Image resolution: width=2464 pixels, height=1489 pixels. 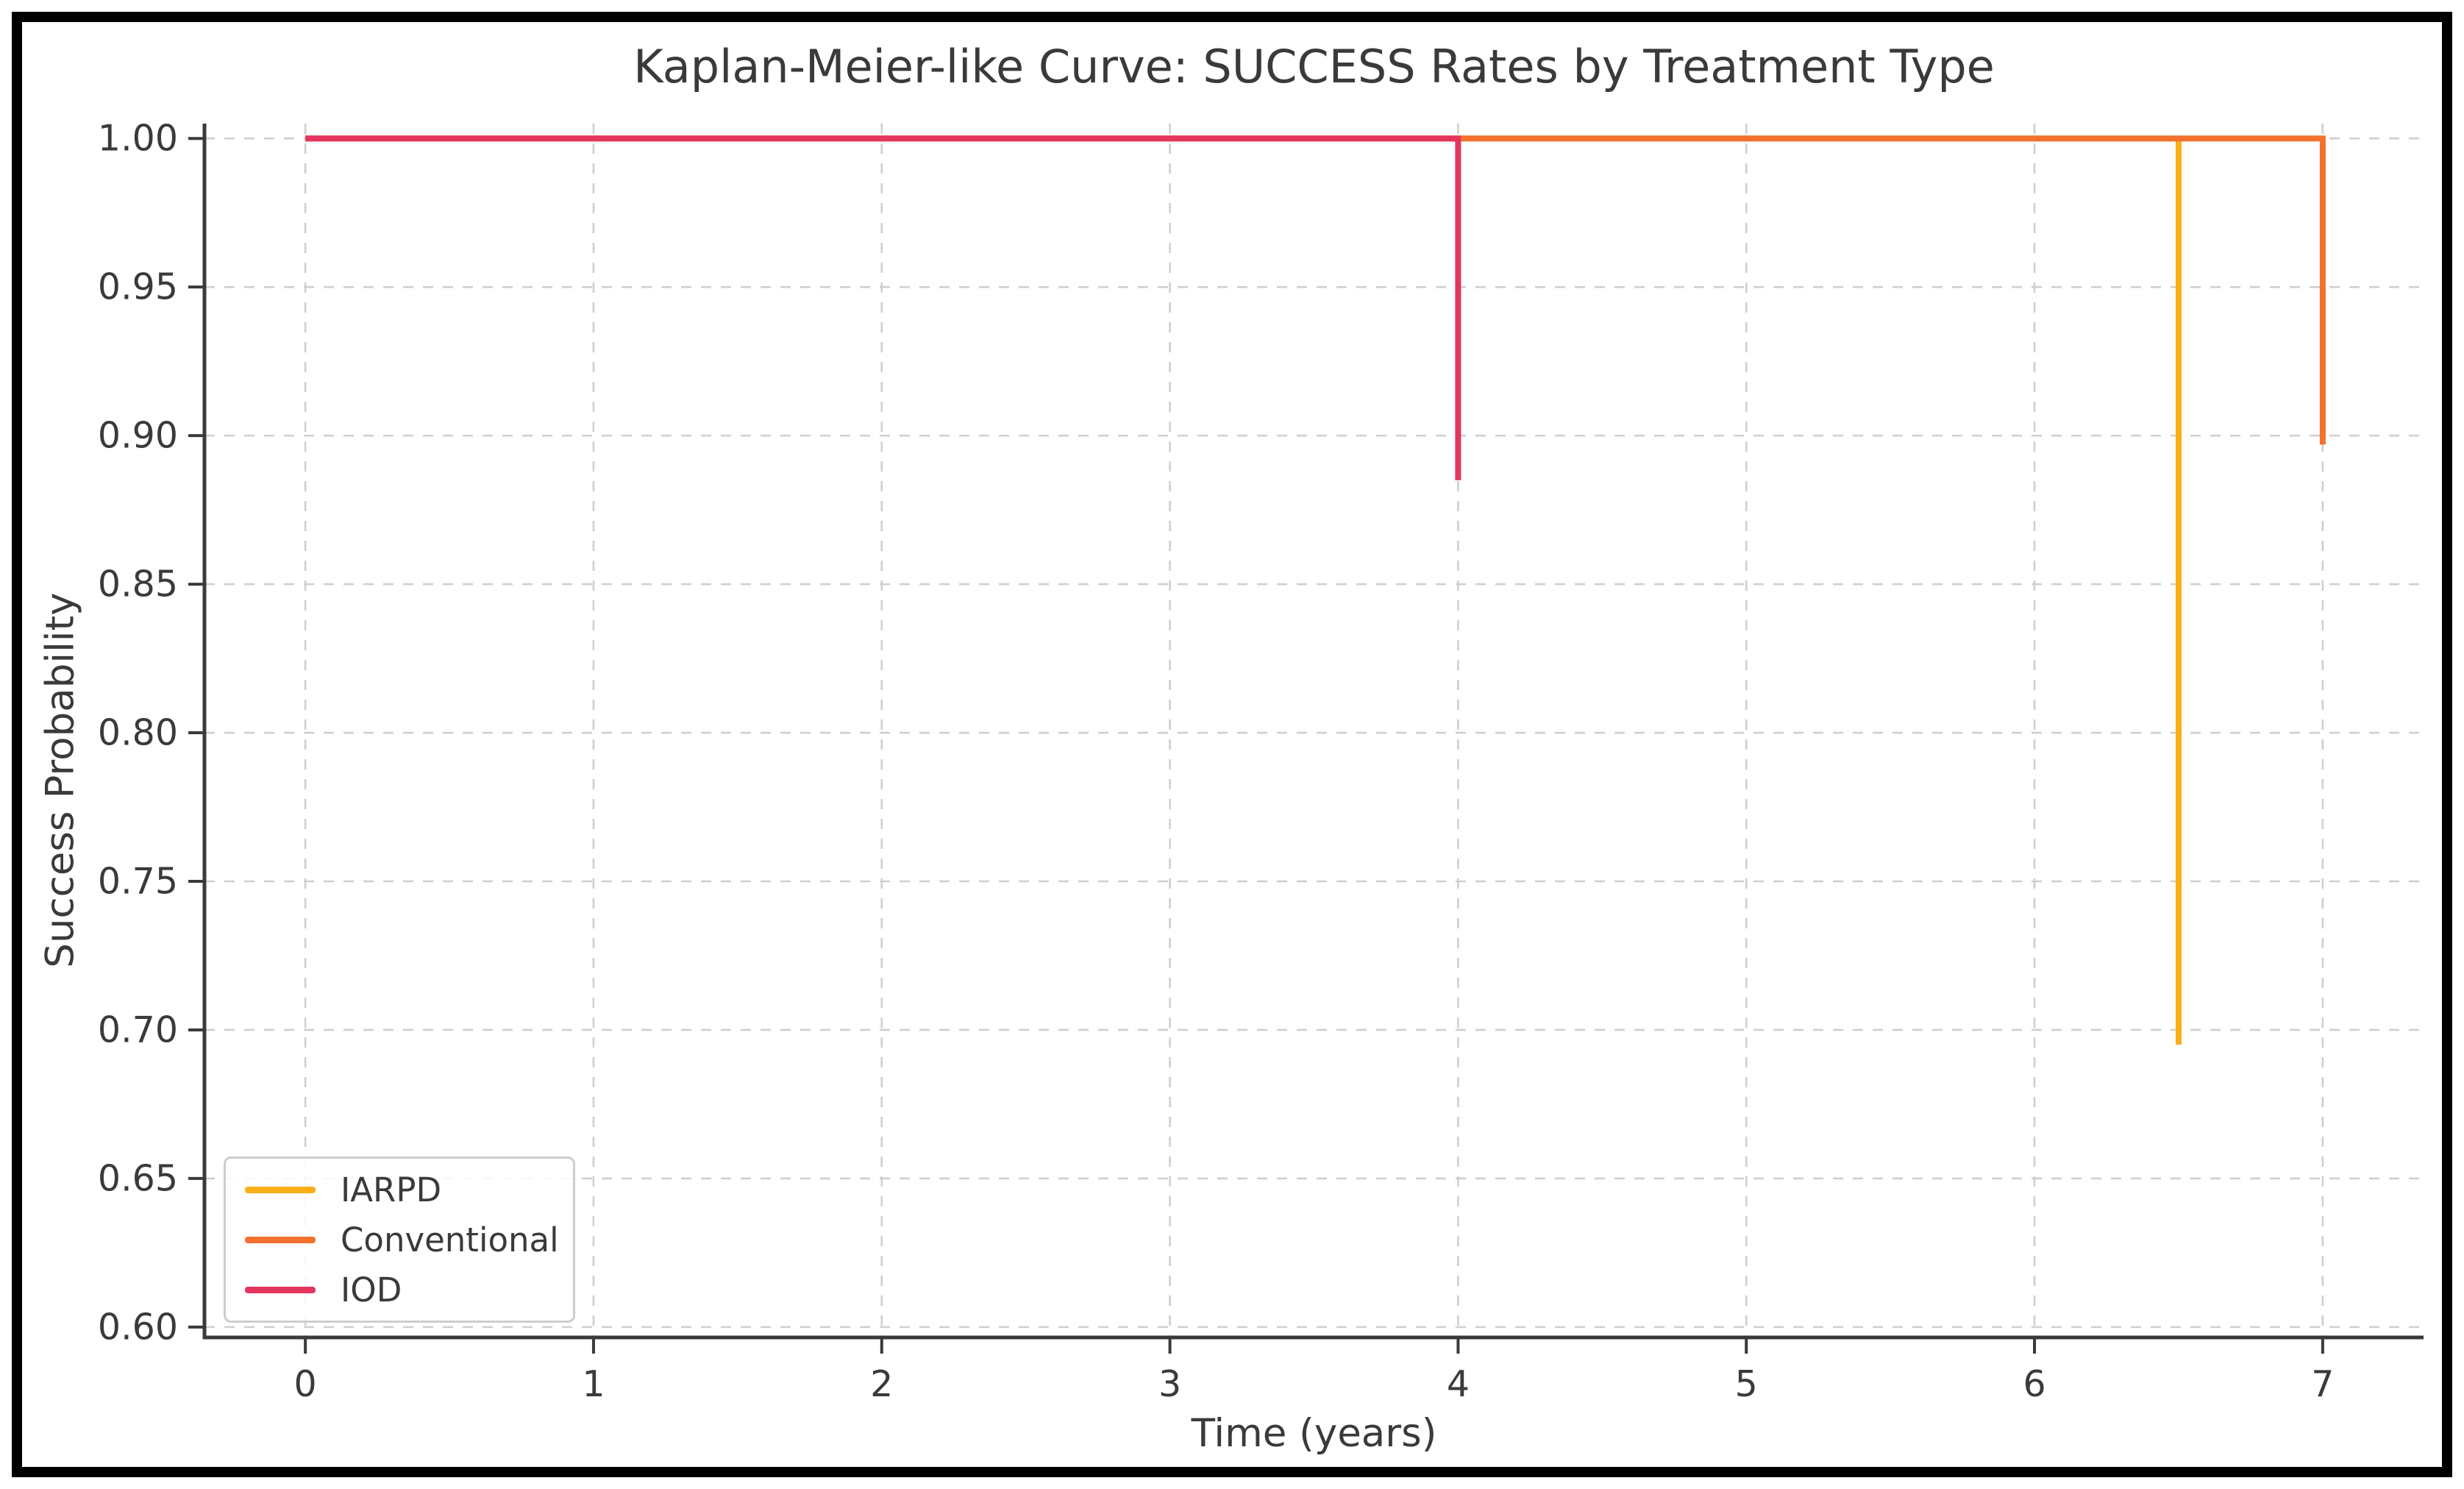 I want to click on legend-label: IOD, so click(x=371, y=1290).